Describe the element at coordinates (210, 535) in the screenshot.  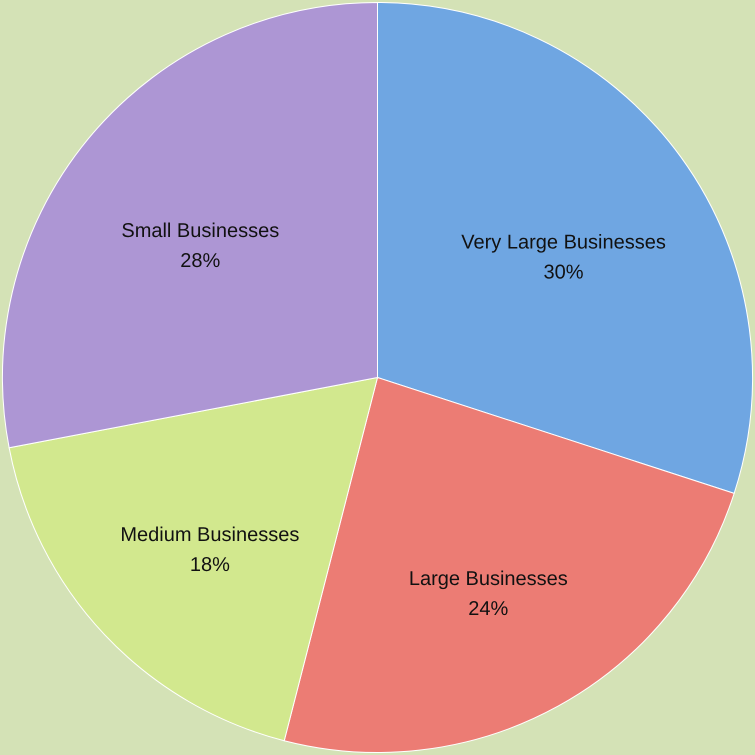
I see `slice-label: Medium Businesses` at that location.